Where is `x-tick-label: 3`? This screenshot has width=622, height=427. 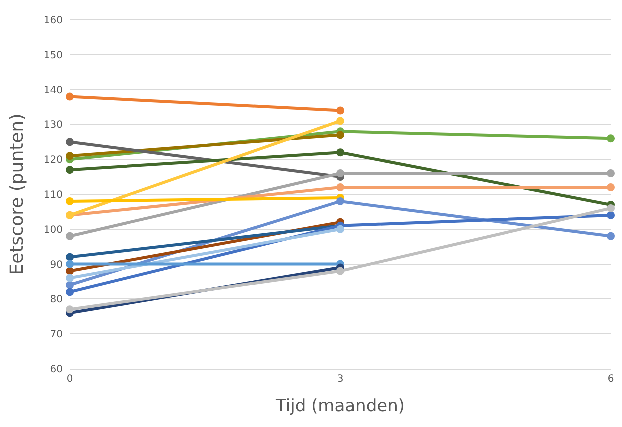 x-tick-label: 3 is located at coordinates (340, 379).